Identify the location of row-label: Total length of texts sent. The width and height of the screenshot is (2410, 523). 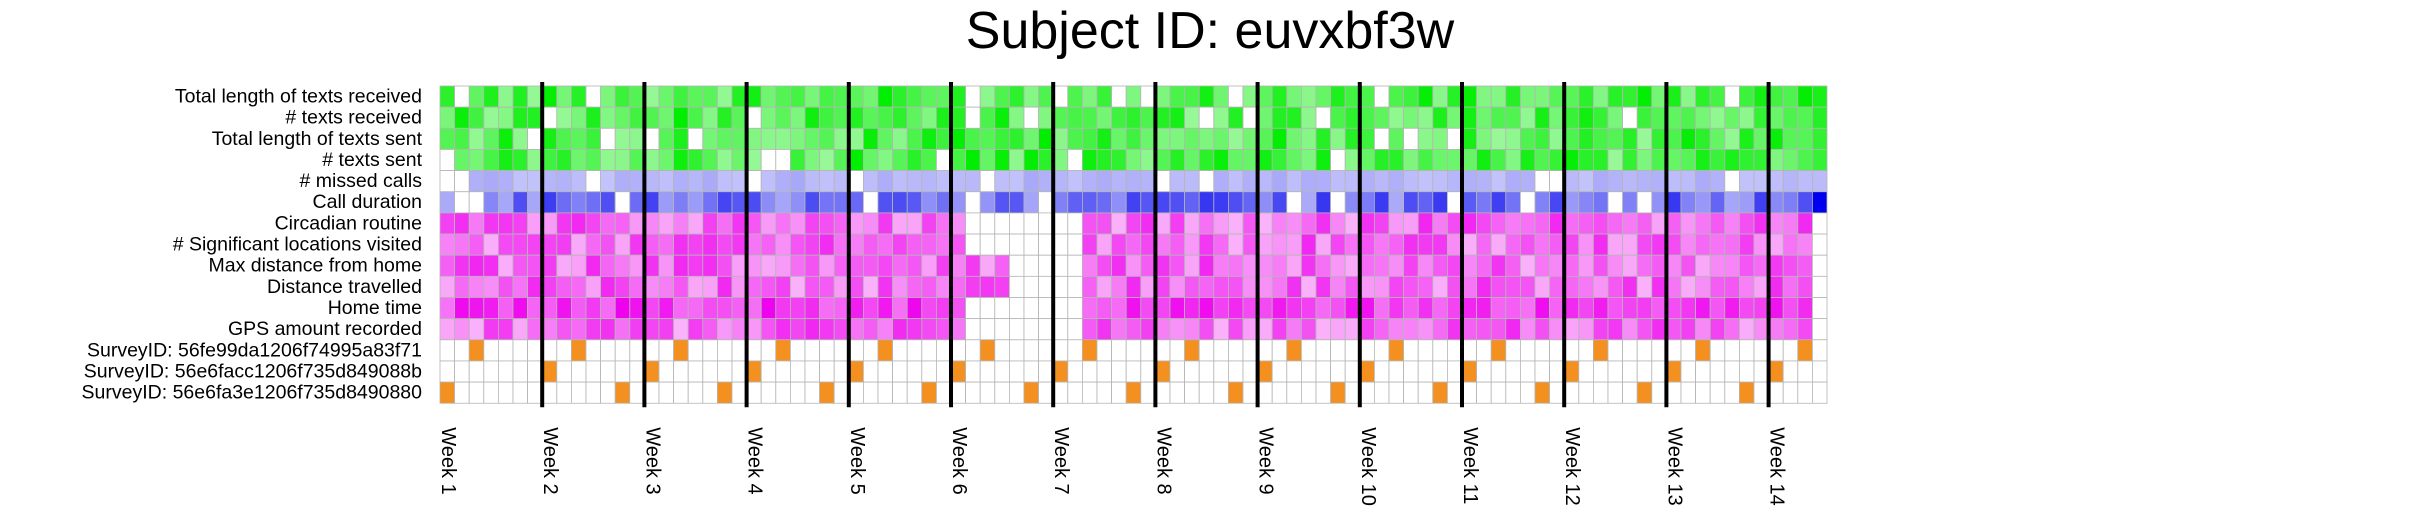
(317, 139).